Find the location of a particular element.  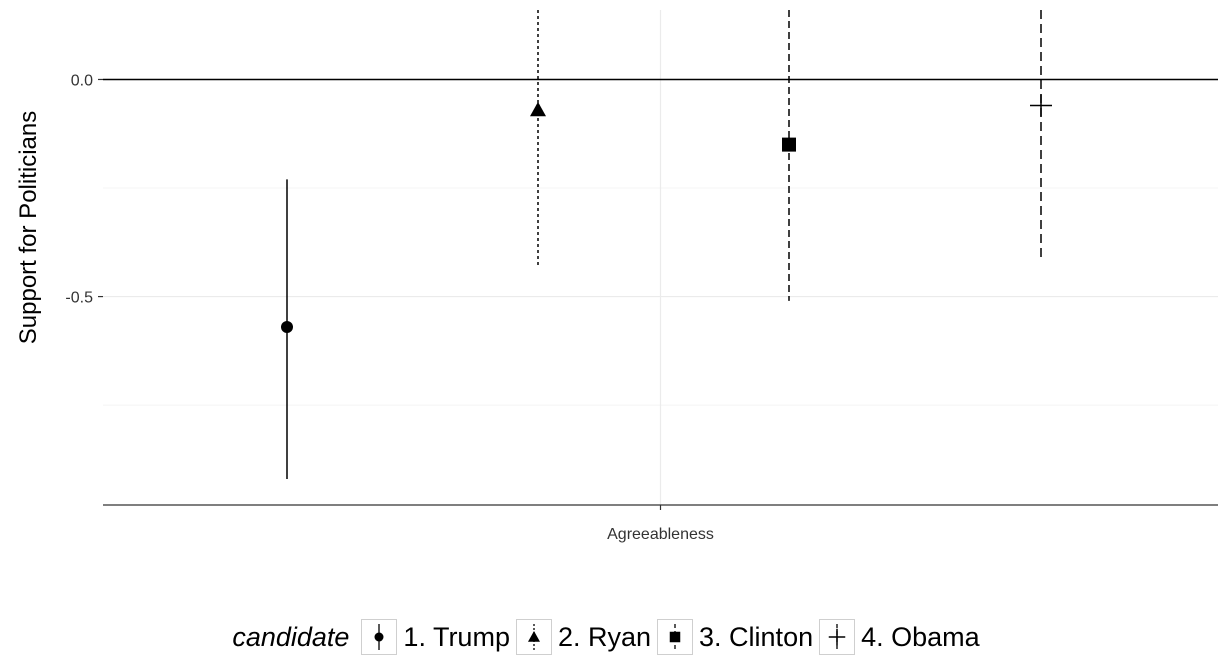

legend-key-square is located at coordinates (675, 637).